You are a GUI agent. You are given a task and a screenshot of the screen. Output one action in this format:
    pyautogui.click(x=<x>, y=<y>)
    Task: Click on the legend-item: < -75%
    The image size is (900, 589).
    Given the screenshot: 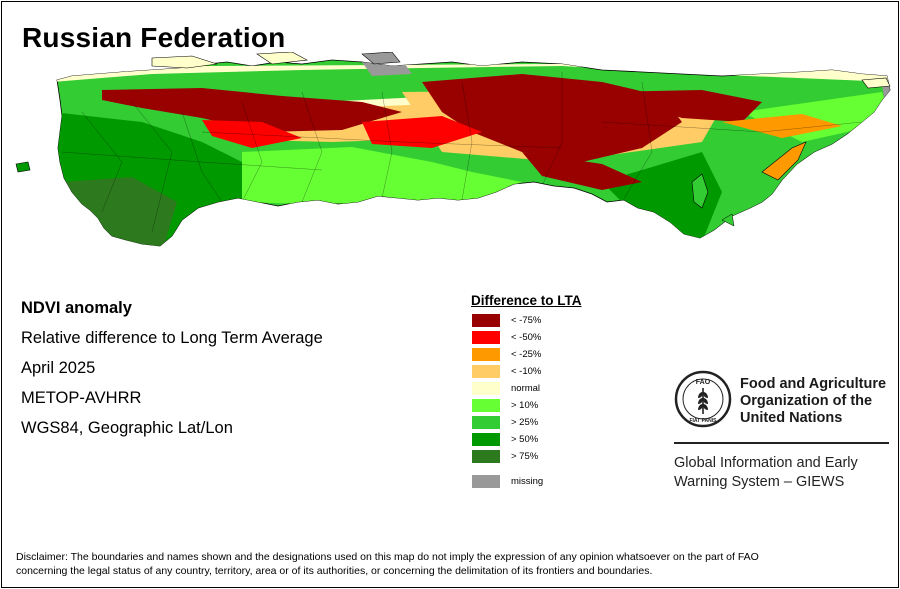 What is the action you would take?
    pyautogui.click(x=527, y=320)
    